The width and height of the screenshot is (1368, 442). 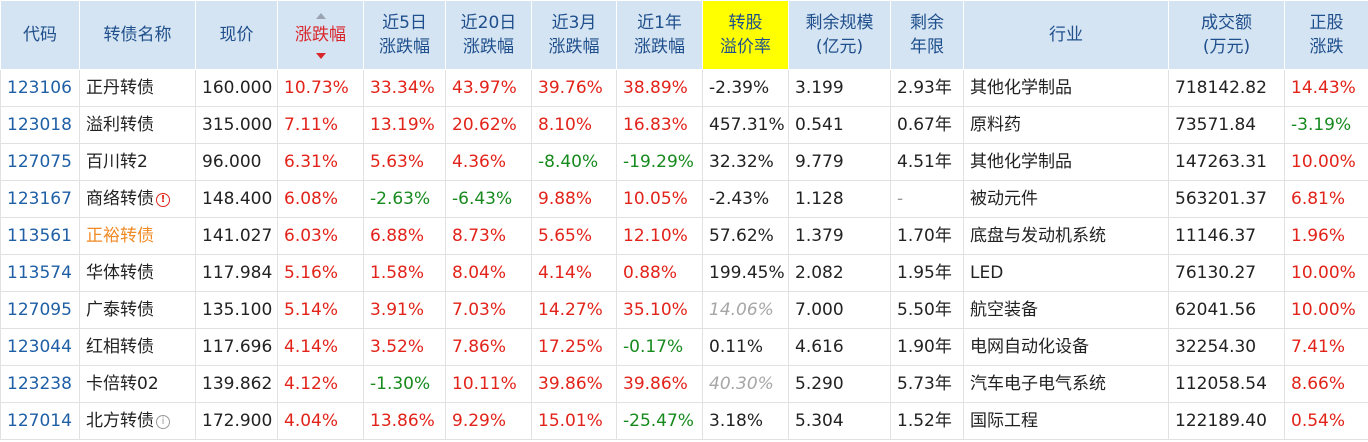 I want to click on bond-code-link: 123044, so click(x=40, y=347).